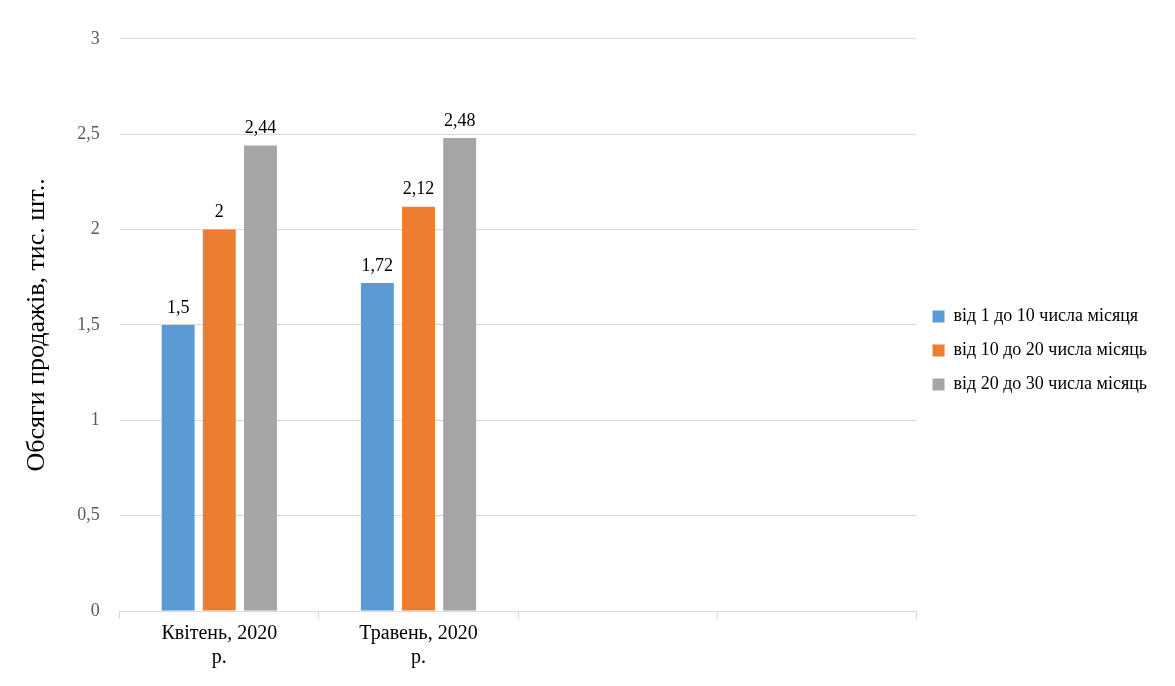 The height and width of the screenshot is (686, 1175). Describe the element at coordinates (1050, 349) in the screenshot. I see `legend-label: від 10 до 20 числа місяць` at that location.